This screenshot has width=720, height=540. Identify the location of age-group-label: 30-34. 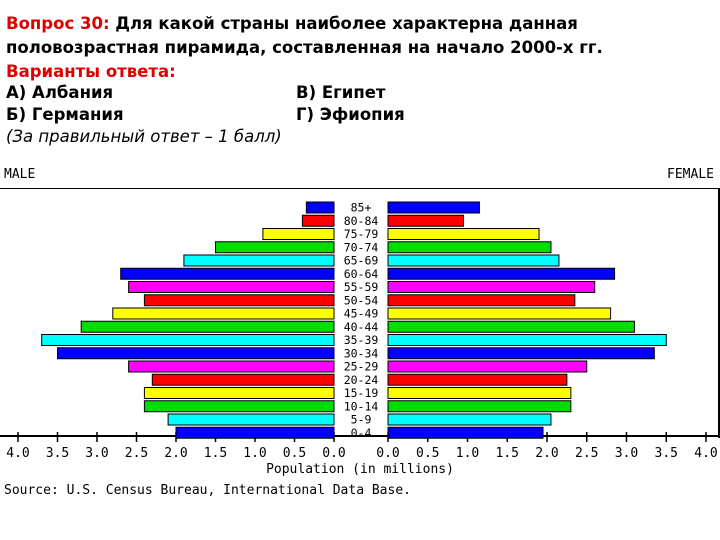
(361, 353).